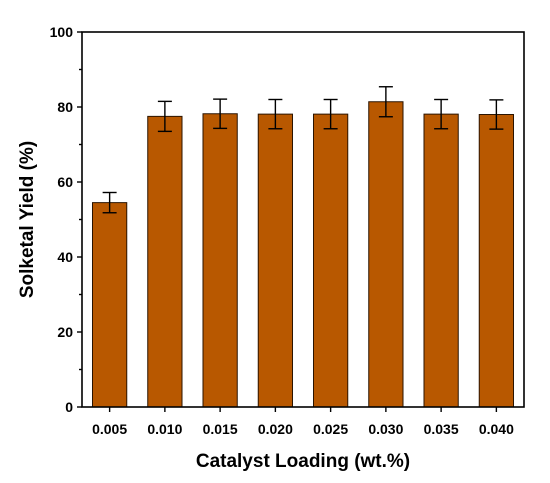  What do you see at coordinates (385, 102) in the screenshot?
I see `error-bar-0.030` at bounding box center [385, 102].